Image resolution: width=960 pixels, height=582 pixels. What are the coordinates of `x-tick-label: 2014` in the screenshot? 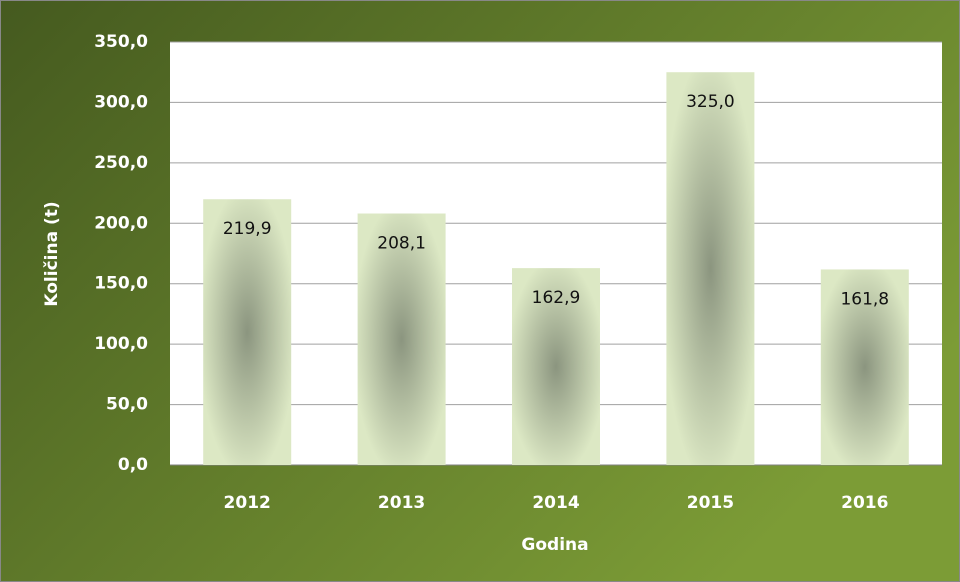 It's located at (555, 503).